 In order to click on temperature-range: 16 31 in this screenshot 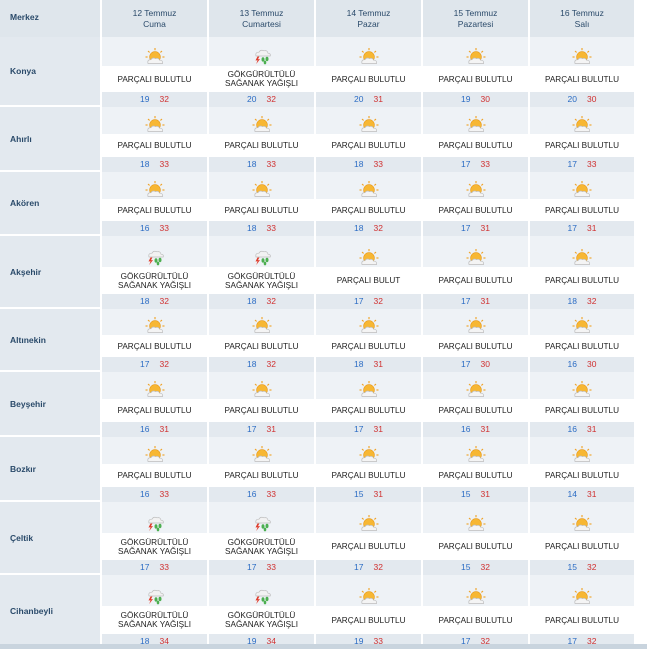, I will do `click(475, 429)`.